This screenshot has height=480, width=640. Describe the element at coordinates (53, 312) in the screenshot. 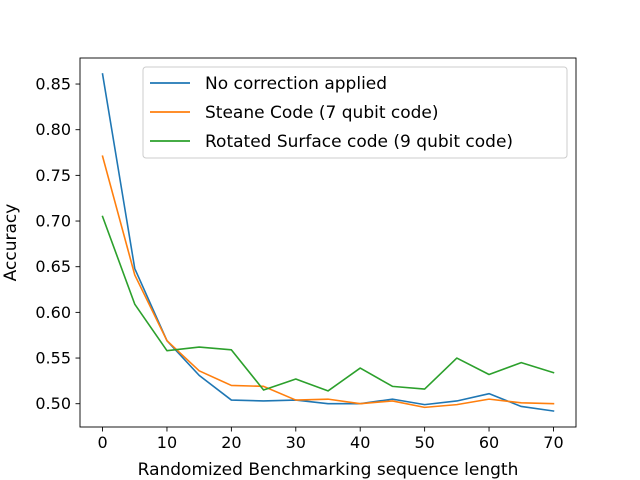

I see `y-tick-label: 0.60` at that location.